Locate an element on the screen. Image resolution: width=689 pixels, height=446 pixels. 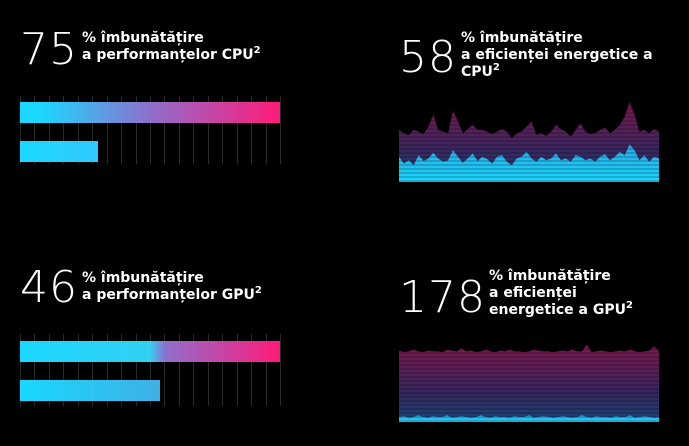
gpu-efficiency-chart-svg is located at coordinates (529, 381).